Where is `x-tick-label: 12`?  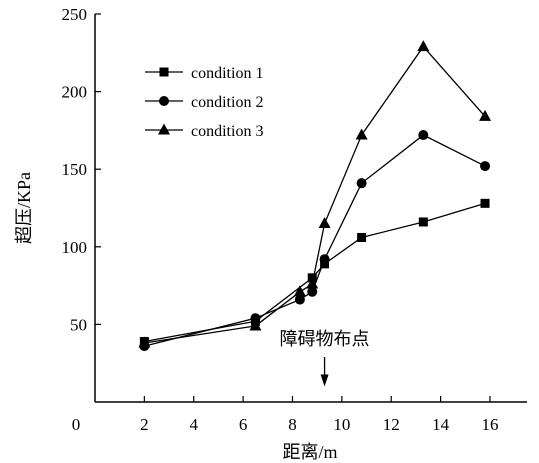
x-tick-label: 12 is located at coordinates (391, 424).